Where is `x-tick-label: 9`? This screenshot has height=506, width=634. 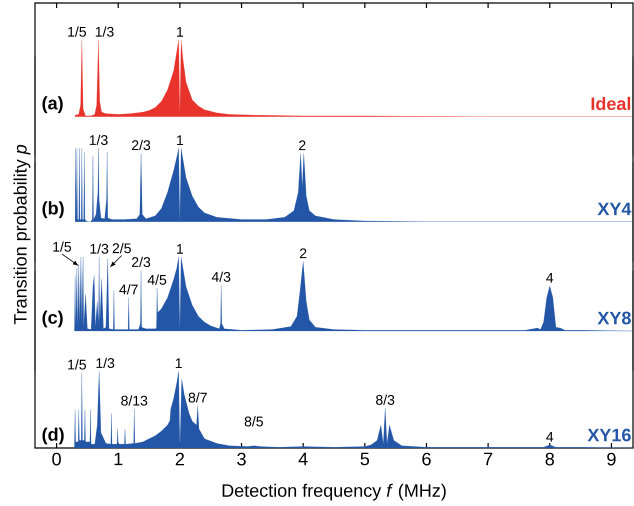
x-tick-label: 9 is located at coordinates (611, 459).